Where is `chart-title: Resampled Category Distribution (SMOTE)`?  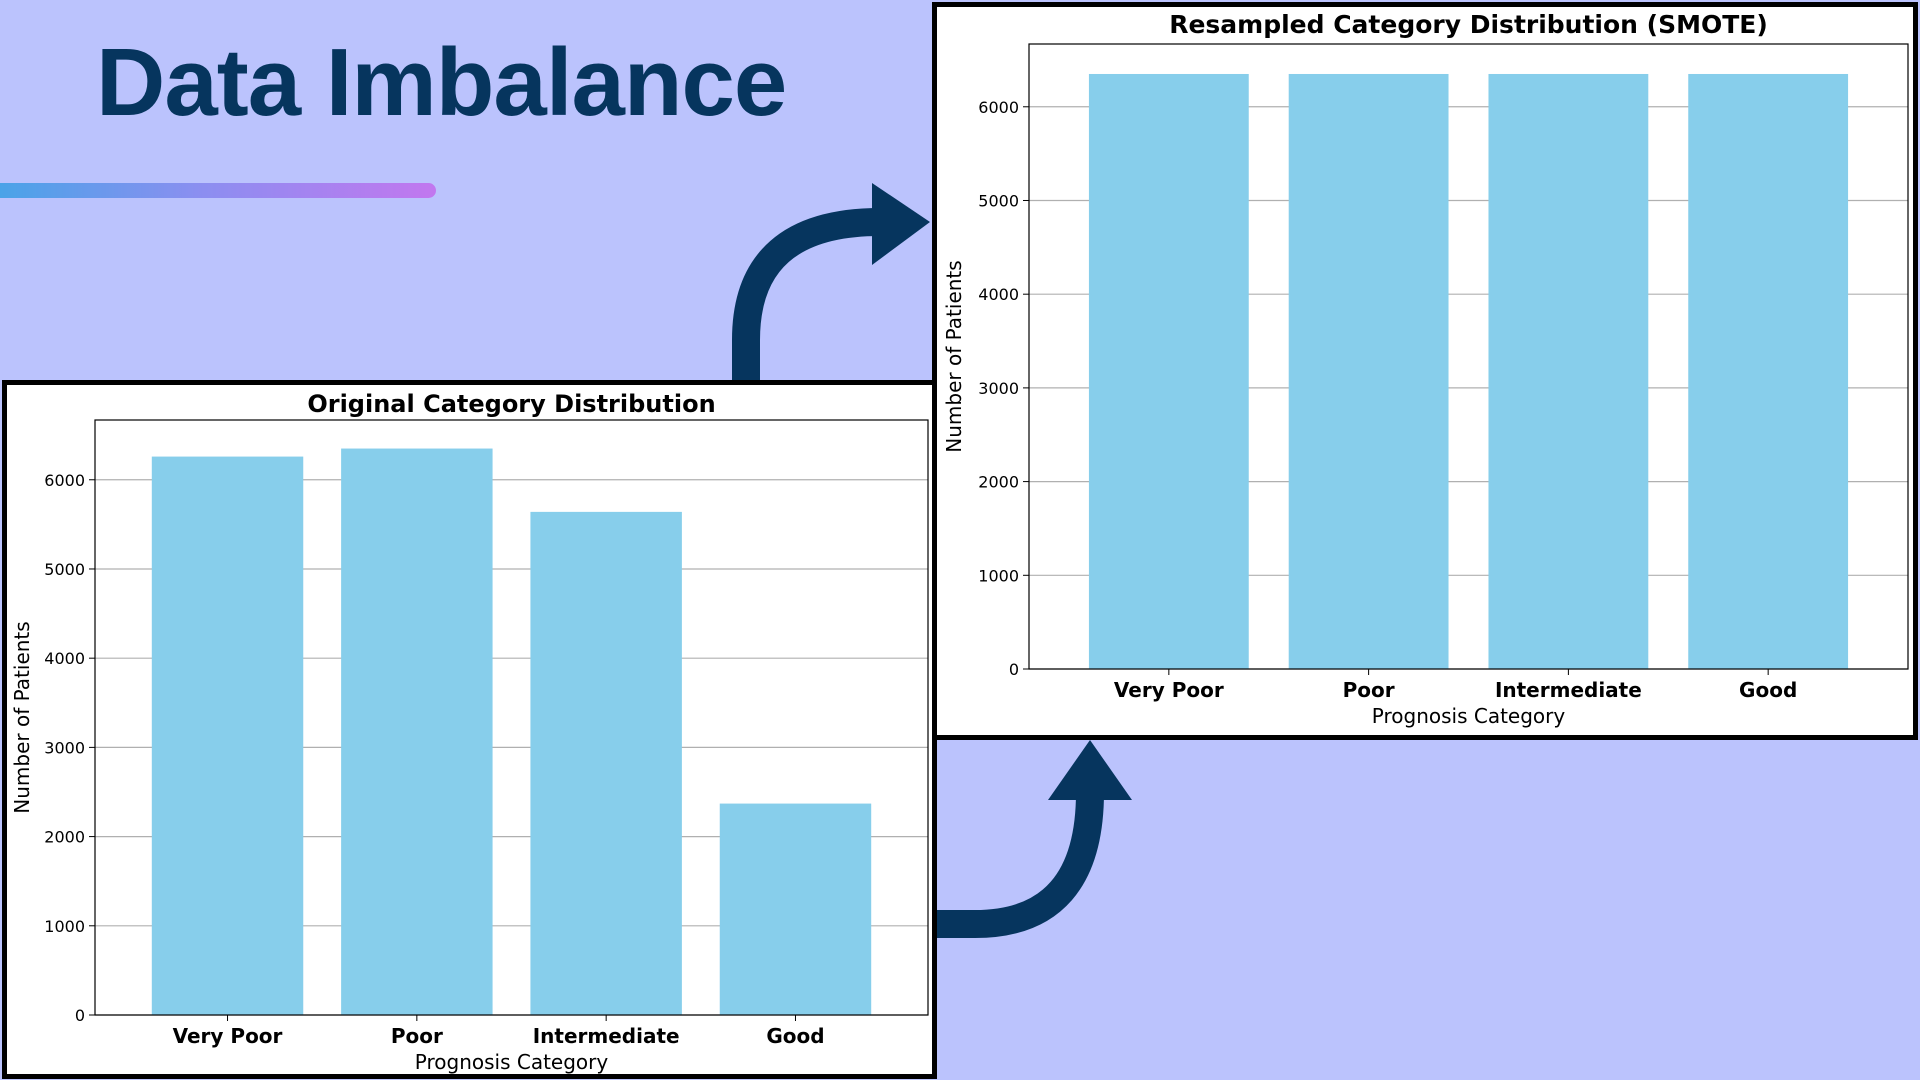
chart-title: Resampled Category Distribution (SMOTE) is located at coordinates (1468, 24).